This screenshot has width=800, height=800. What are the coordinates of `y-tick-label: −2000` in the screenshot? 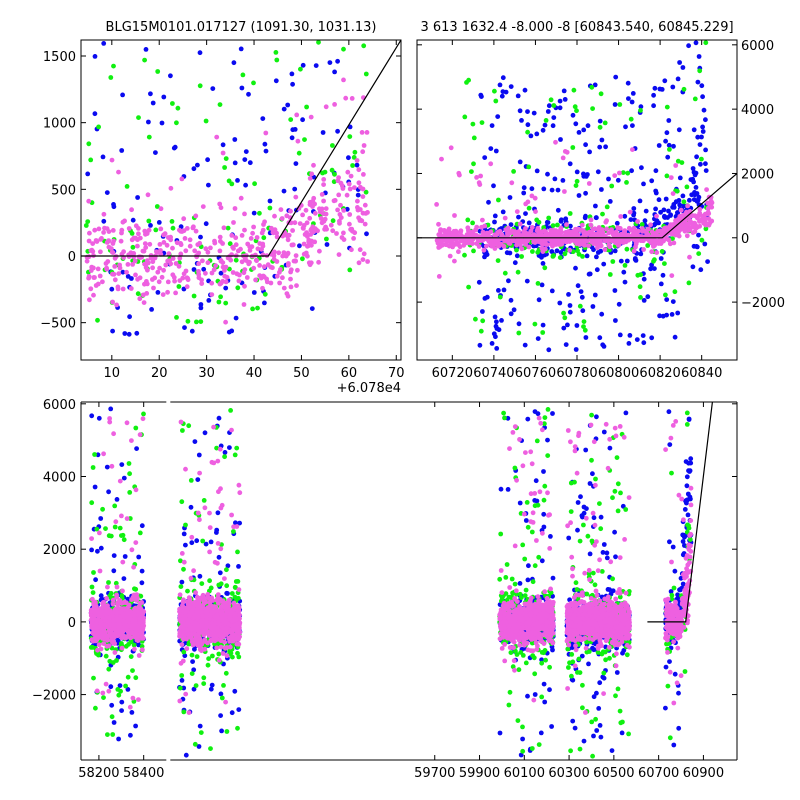 It's located at (763, 303).